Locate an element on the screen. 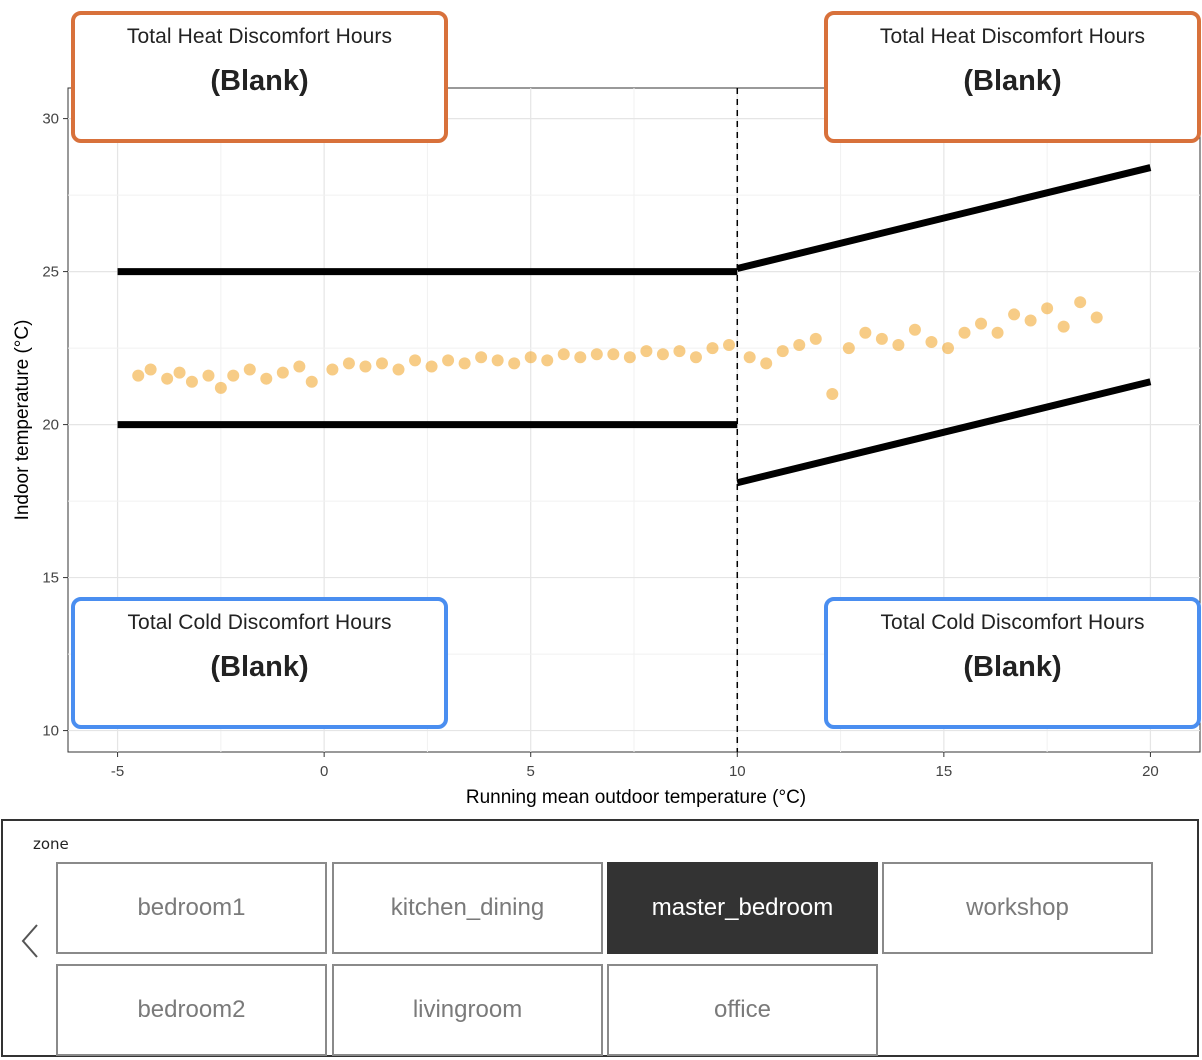 The width and height of the screenshot is (1202, 1060). heat-discomfort-card-left: Total Heat Discomfort Hours (Blank) is located at coordinates (259, 77).